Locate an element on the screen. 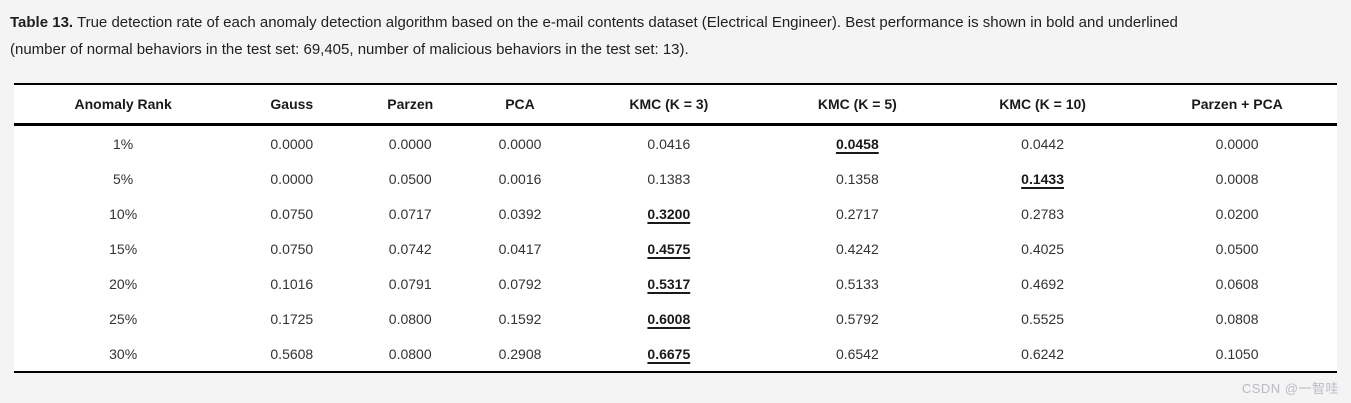 This screenshot has height=403, width=1351. best-value: 0.3200 is located at coordinates (669, 213).